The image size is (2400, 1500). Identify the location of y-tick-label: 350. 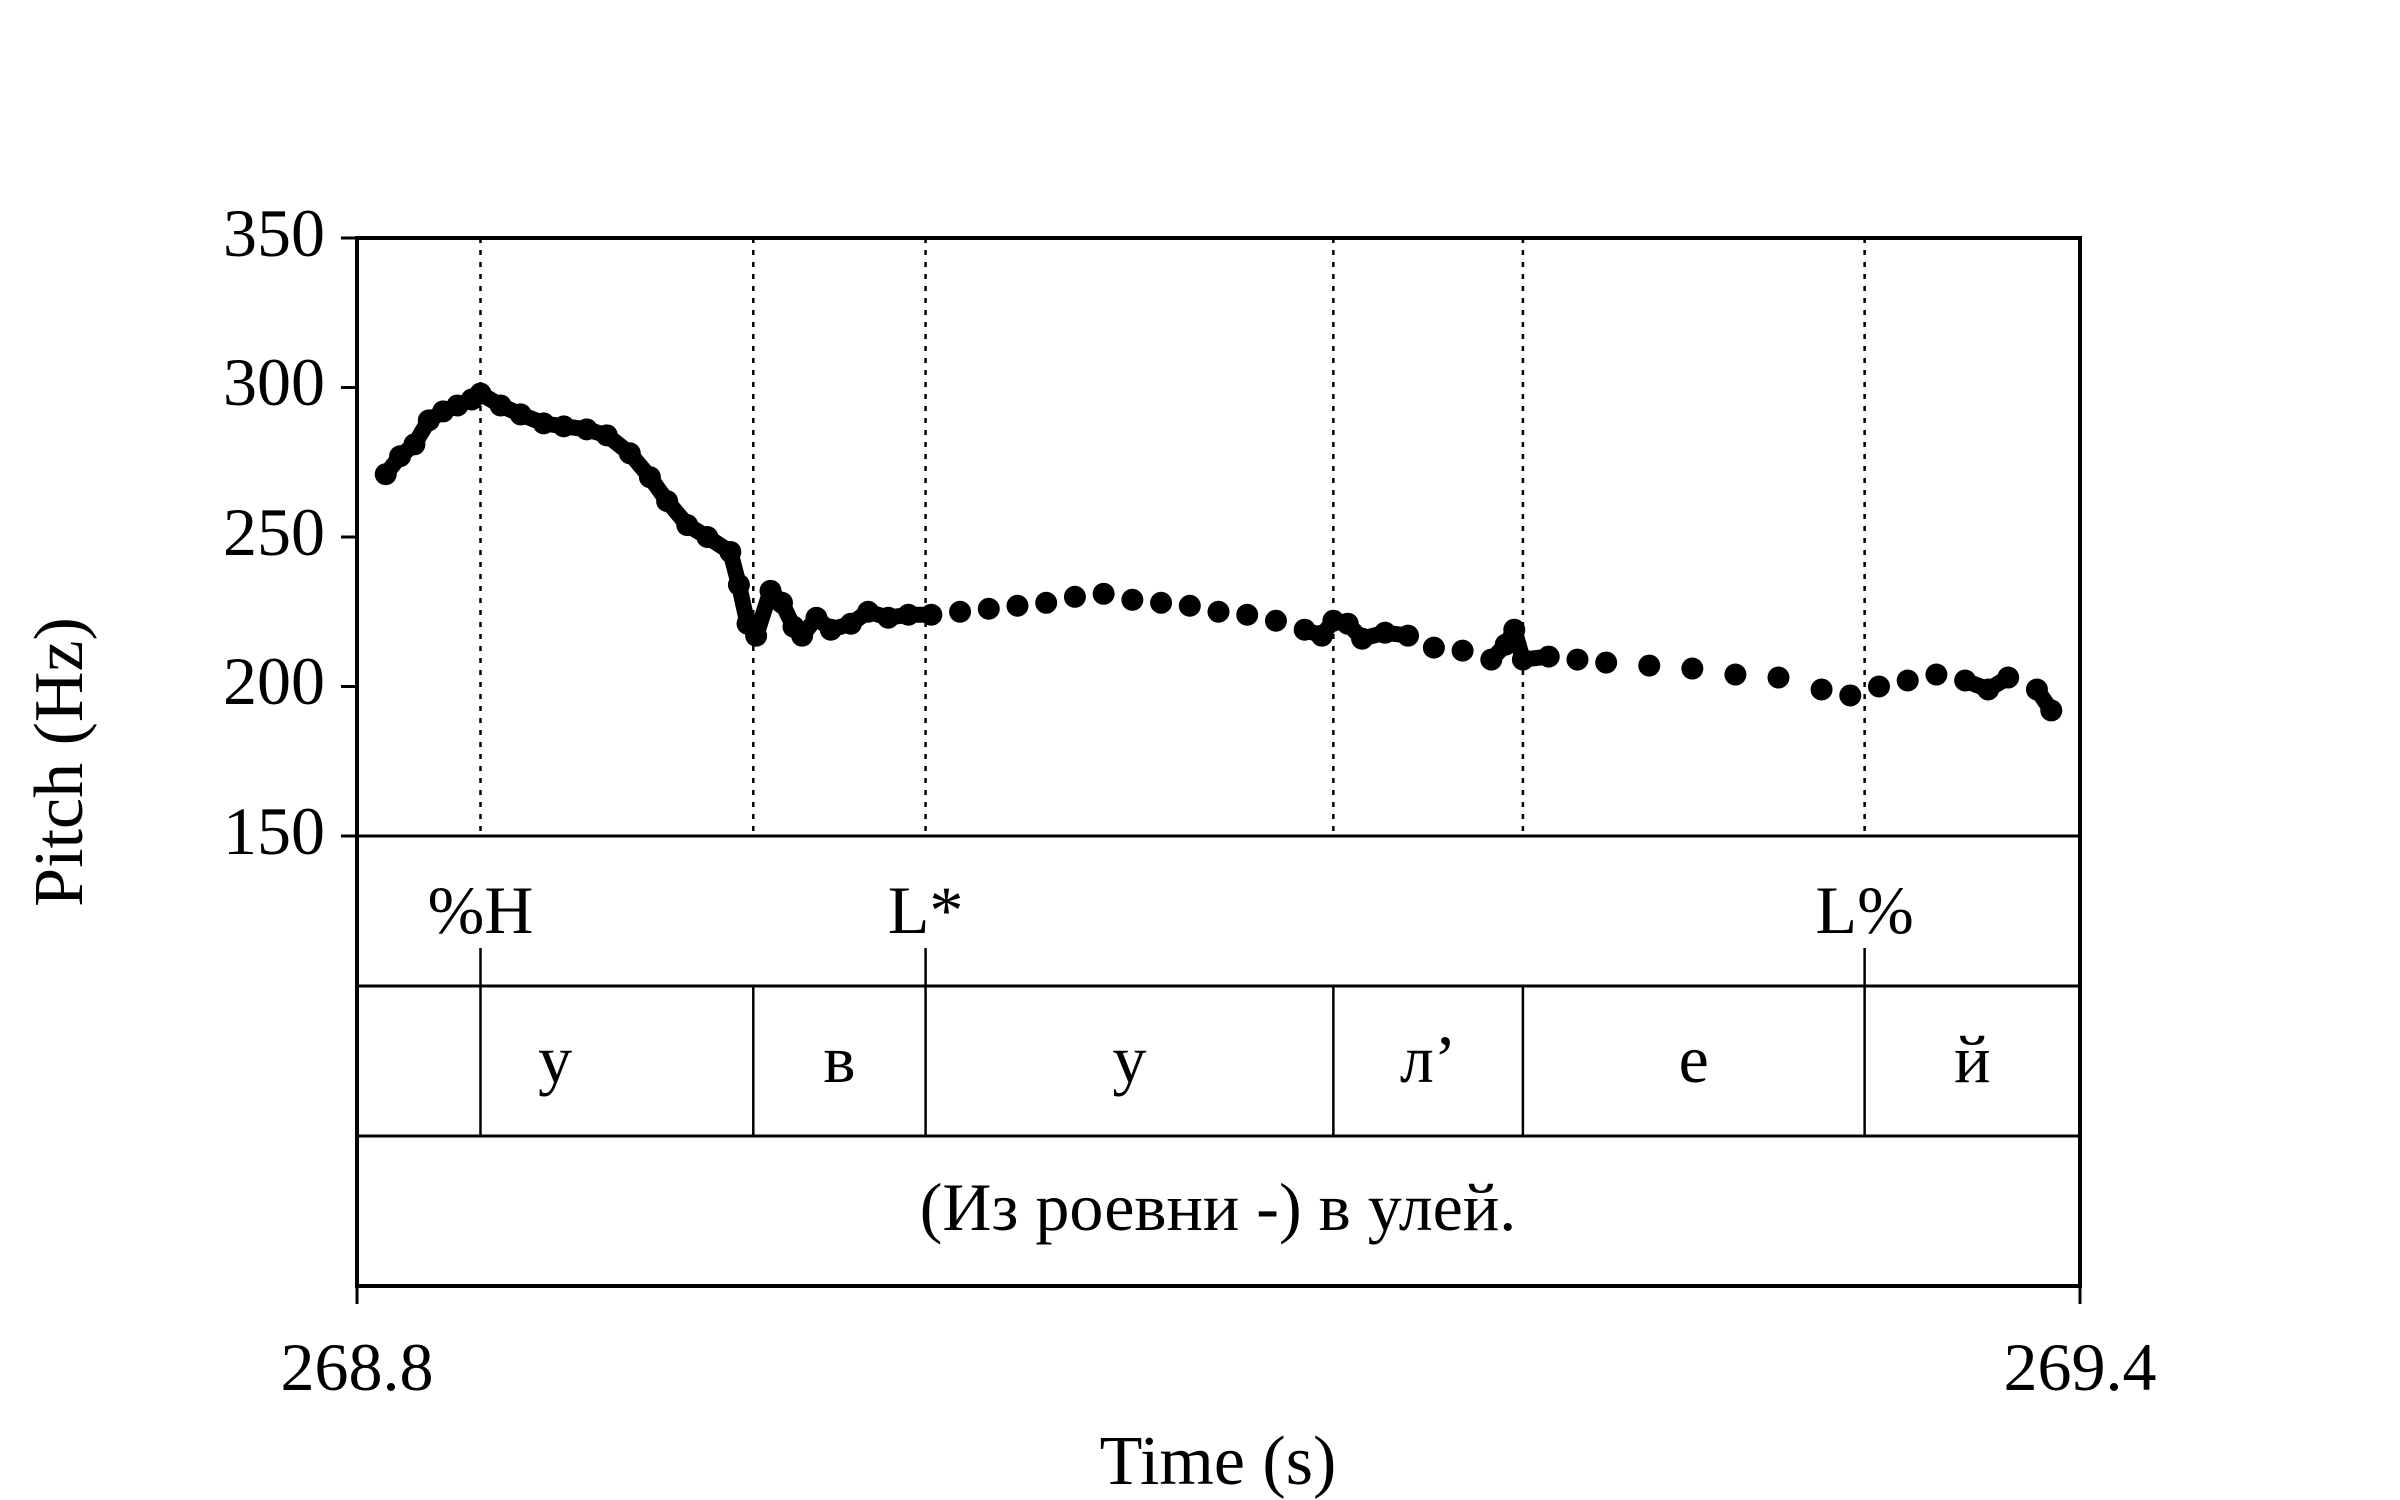
(274, 233).